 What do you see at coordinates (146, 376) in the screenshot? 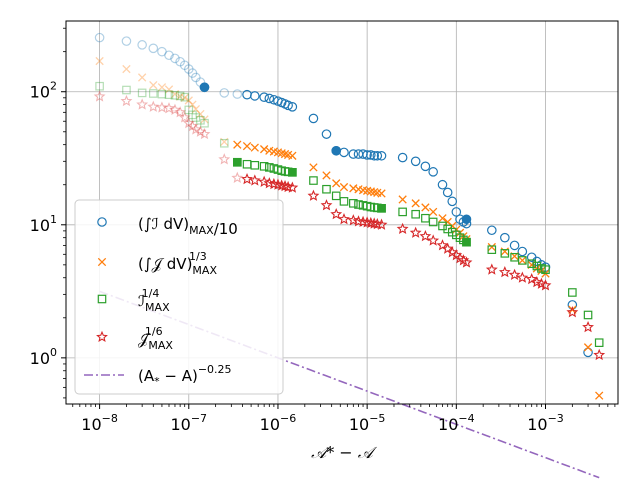
I see `legend-label-main: (A` at bounding box center [146, 376].